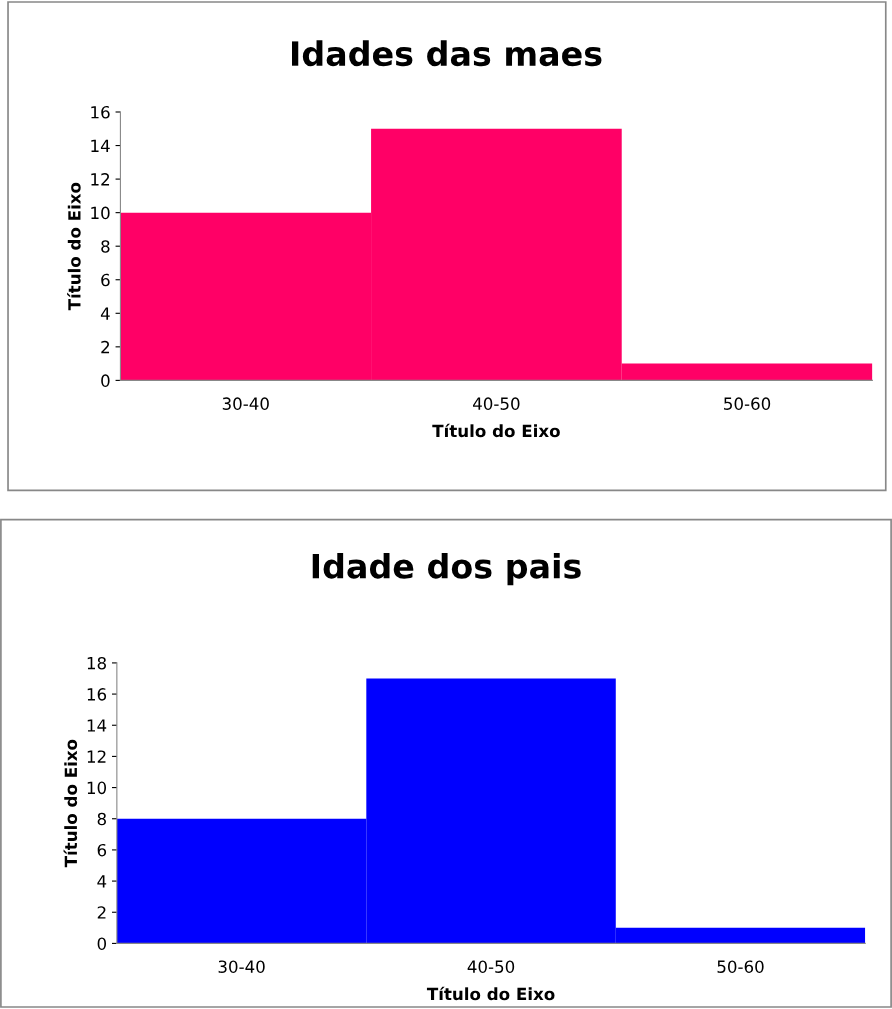 This screenshot has height=1009, width=892. Describe the element at coordinates (446, 53) in the screenshot. I see `chart-title: Idades das maes` at that location.